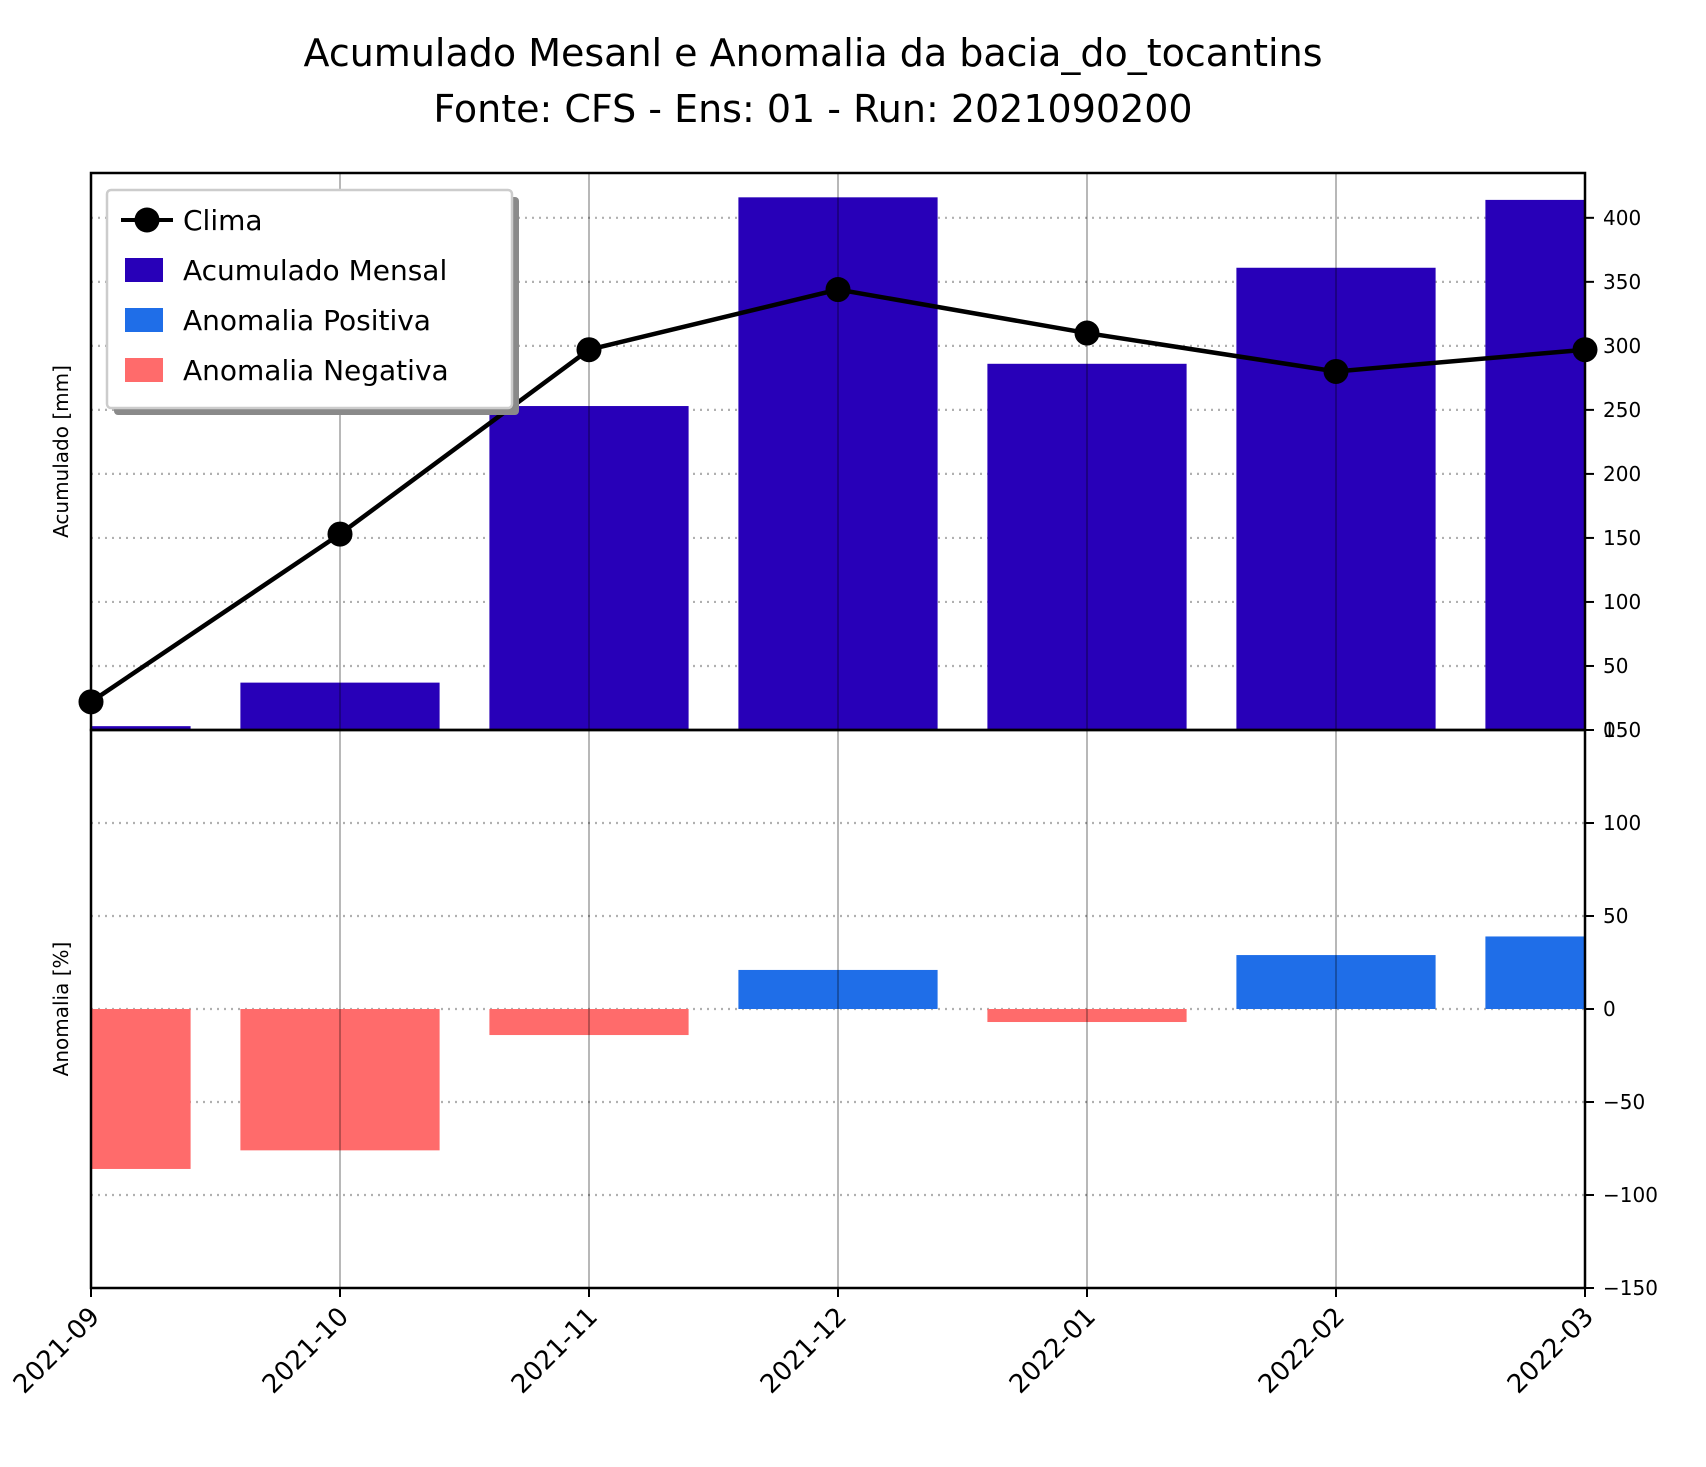 The width and height of the screenshot is (1706, 1467). What do you see at coordinates (1551, 1351) in the screenshot?
I see `xtick-label: 2022-03` at bounding box center [1551, 1351].